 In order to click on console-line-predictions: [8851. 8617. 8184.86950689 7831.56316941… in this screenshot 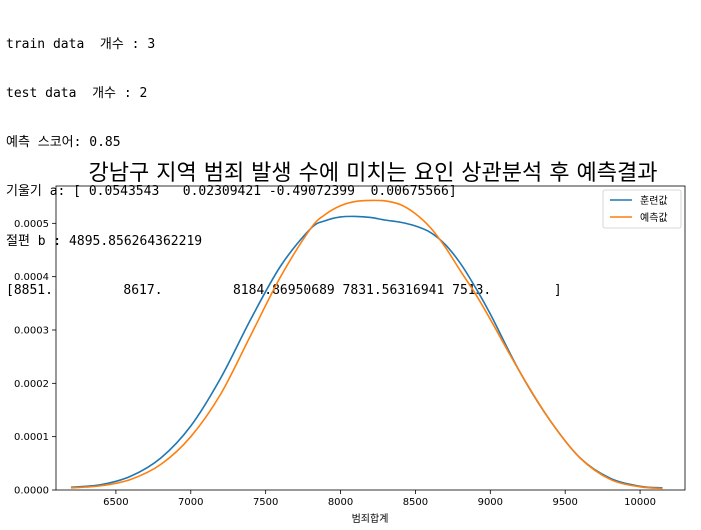, I will do `click(284, 290)`.